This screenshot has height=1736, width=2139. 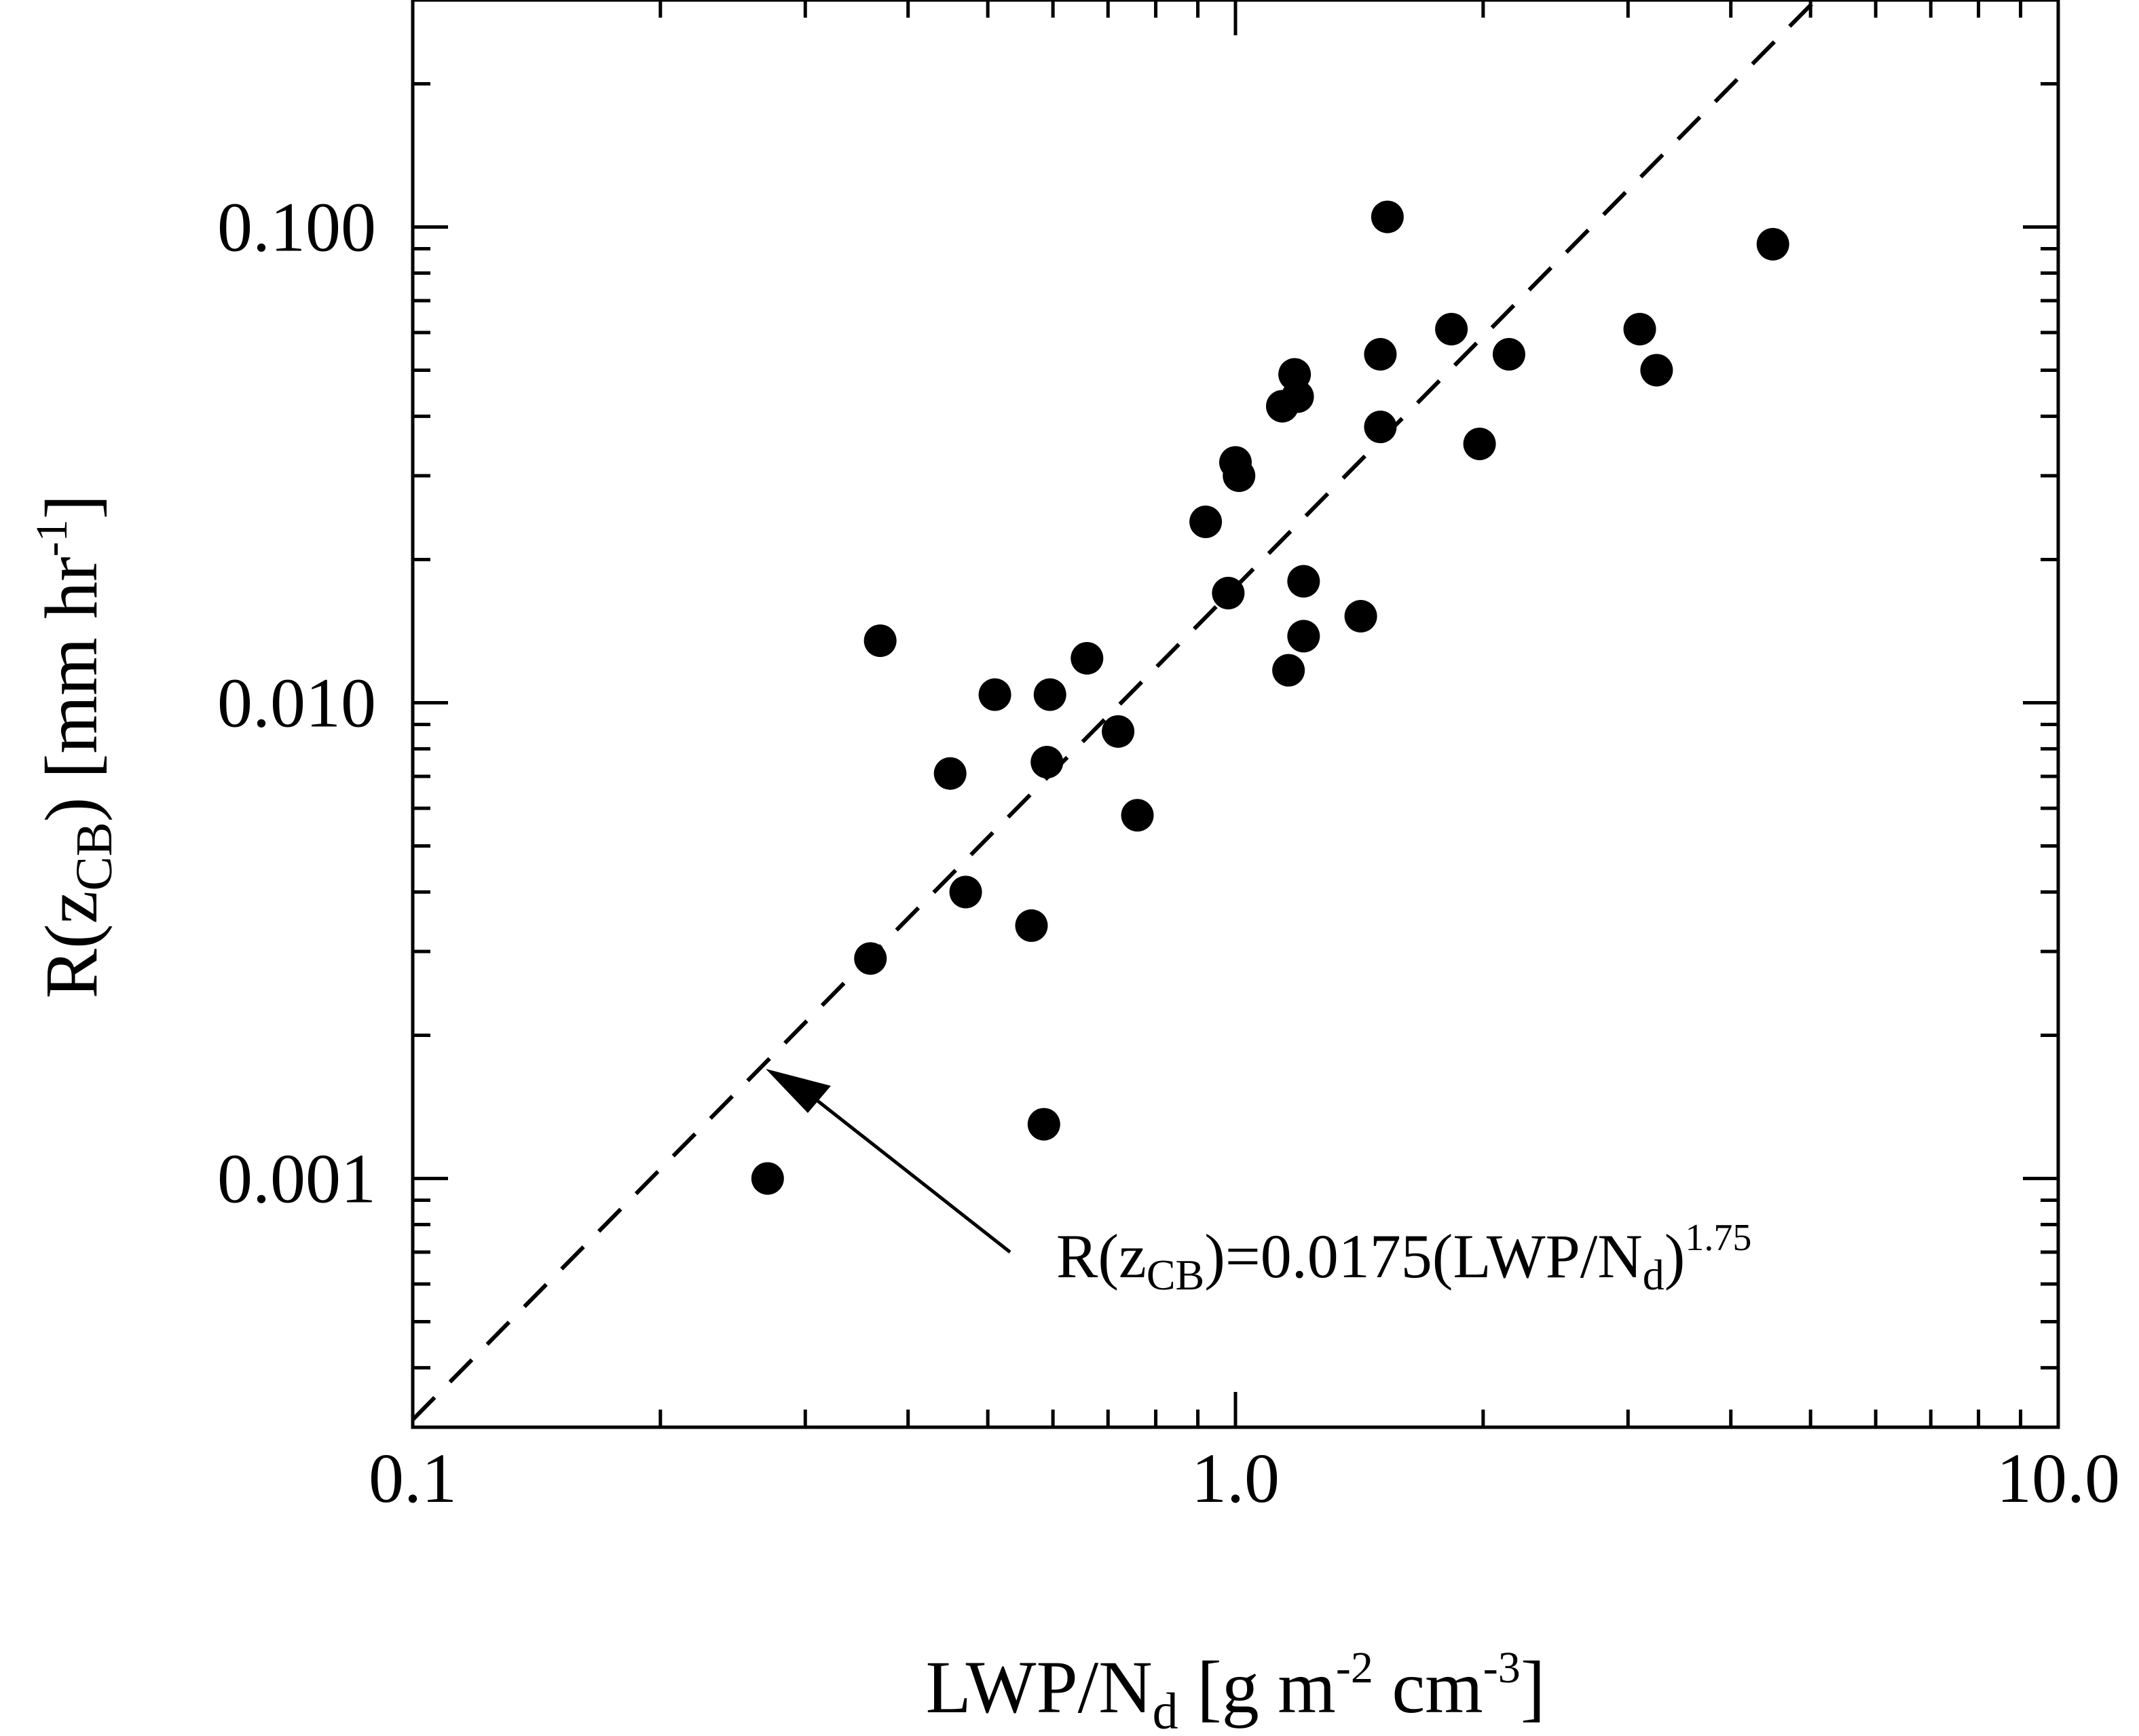 I want to click on x-axis-title: LWP/Nd [g m-2 cm-3], so click(x=1236, y=1690).